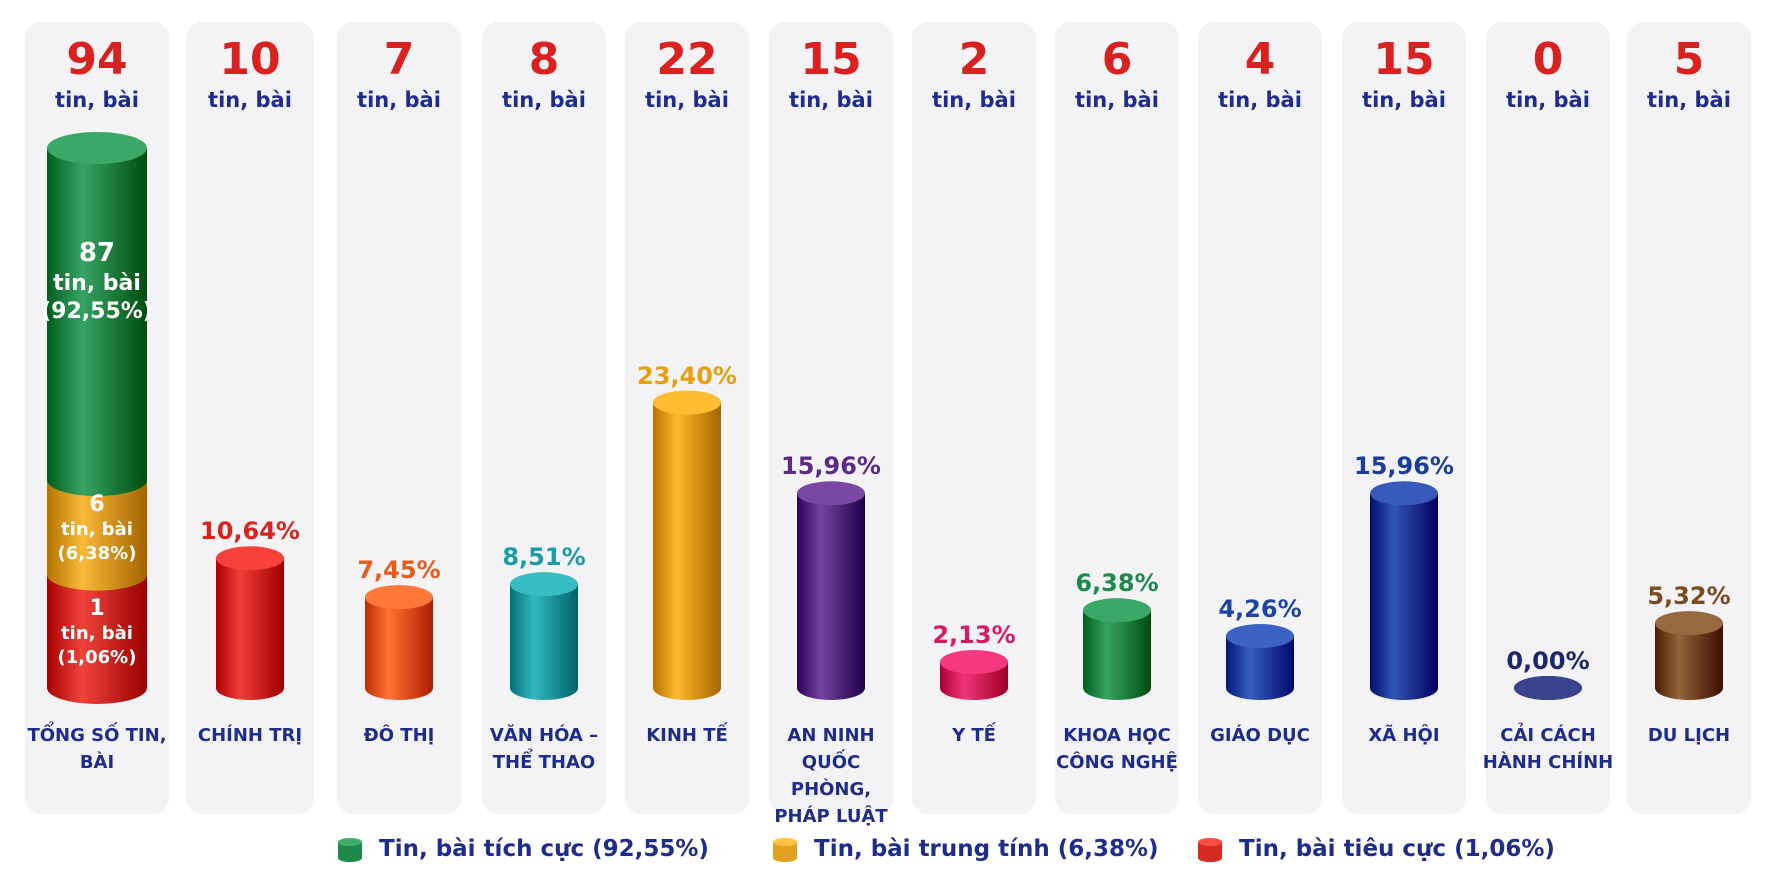  I want to click on segment-pct: (92,55%), so click(97, 312).